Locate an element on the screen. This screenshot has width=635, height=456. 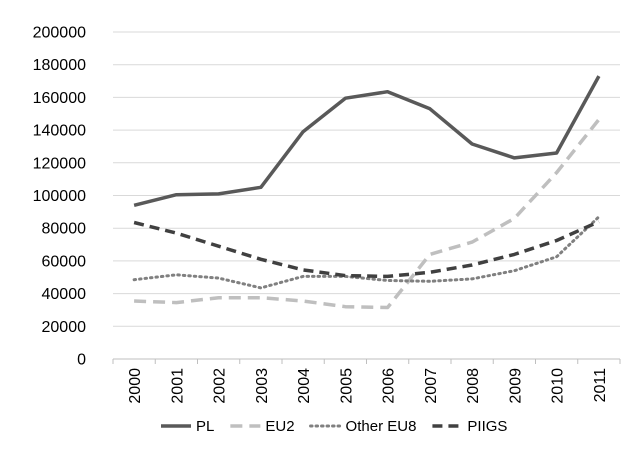
x-tick-label: 2005 is located at coordinates (346, 386).